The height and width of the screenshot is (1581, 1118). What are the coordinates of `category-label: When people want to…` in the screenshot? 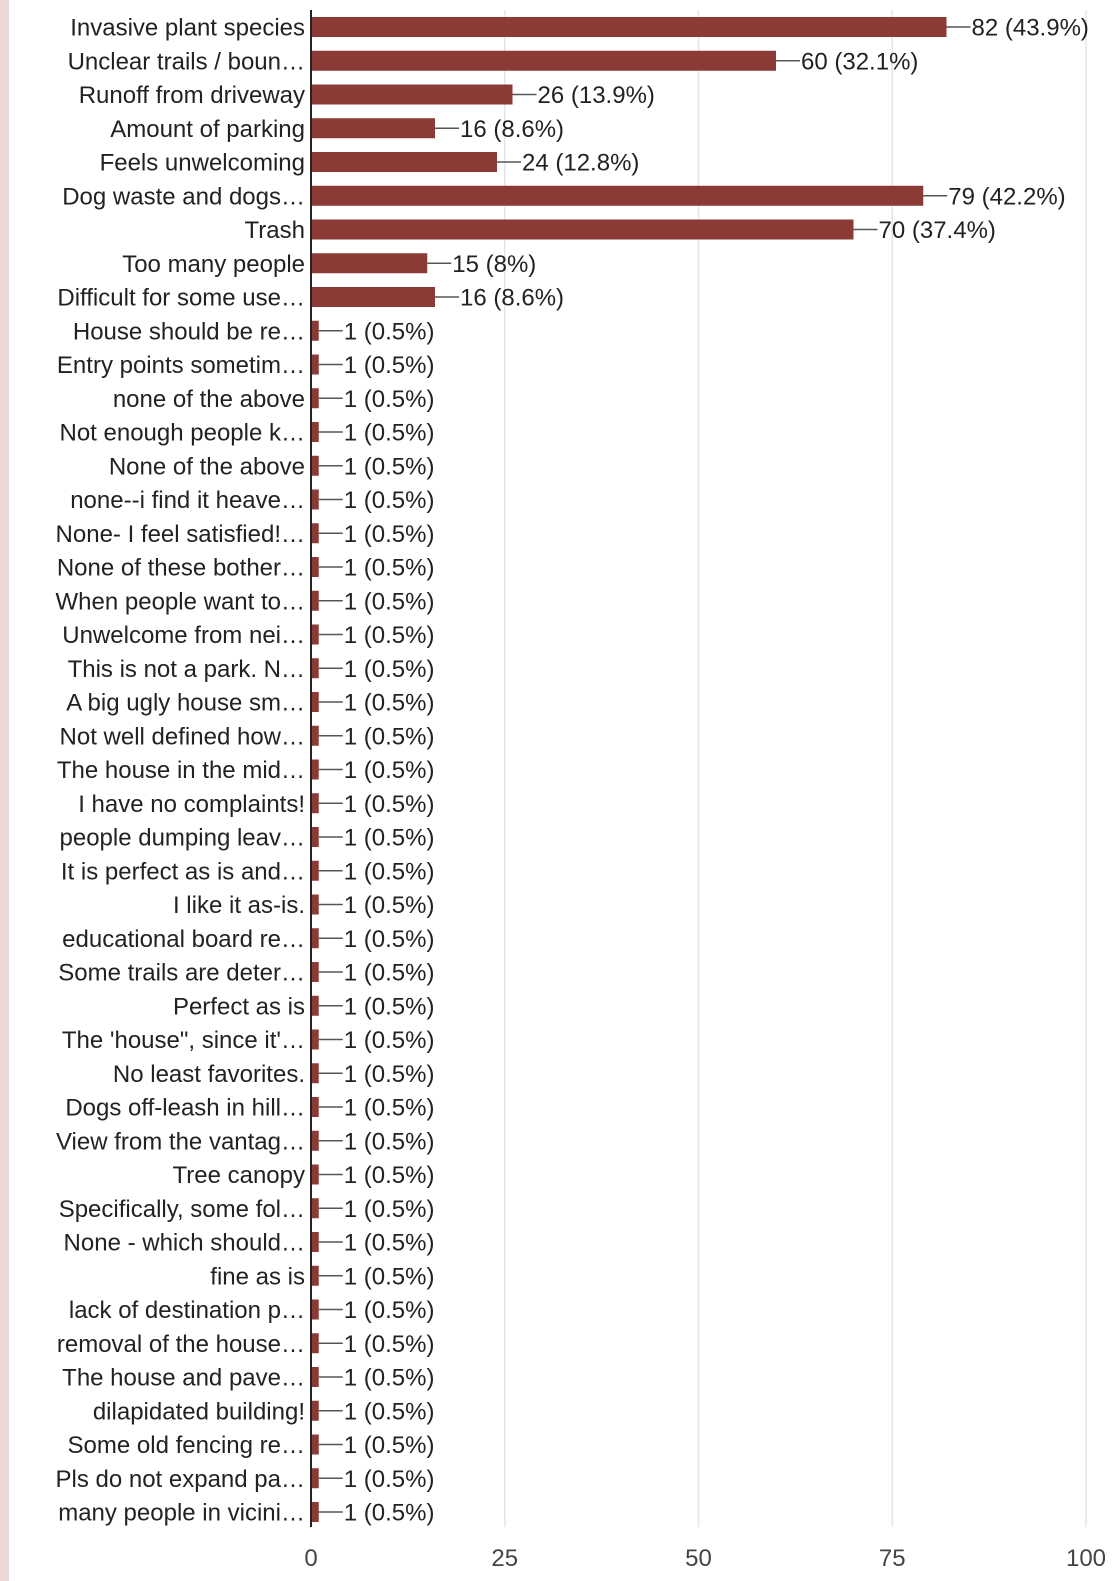 It's located at (180, 601).